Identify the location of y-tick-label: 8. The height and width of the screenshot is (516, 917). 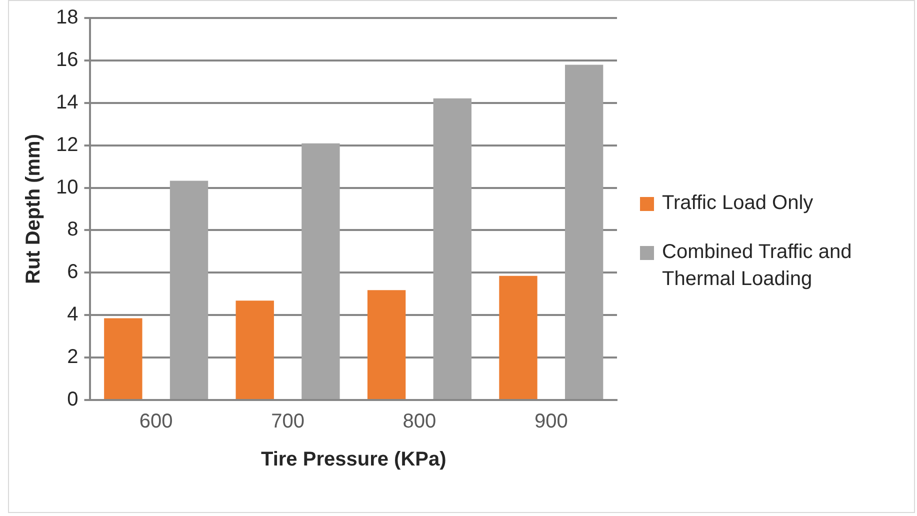
(72, 229).